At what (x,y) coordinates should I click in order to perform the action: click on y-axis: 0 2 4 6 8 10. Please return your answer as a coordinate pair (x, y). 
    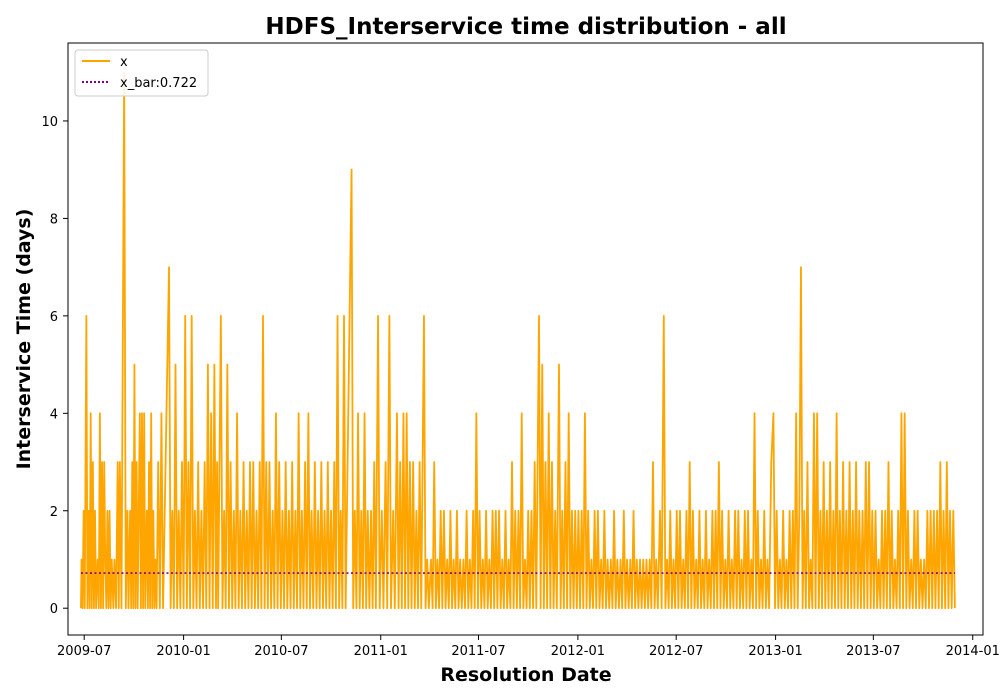
    Looking at the image, I should click on (54, 366).